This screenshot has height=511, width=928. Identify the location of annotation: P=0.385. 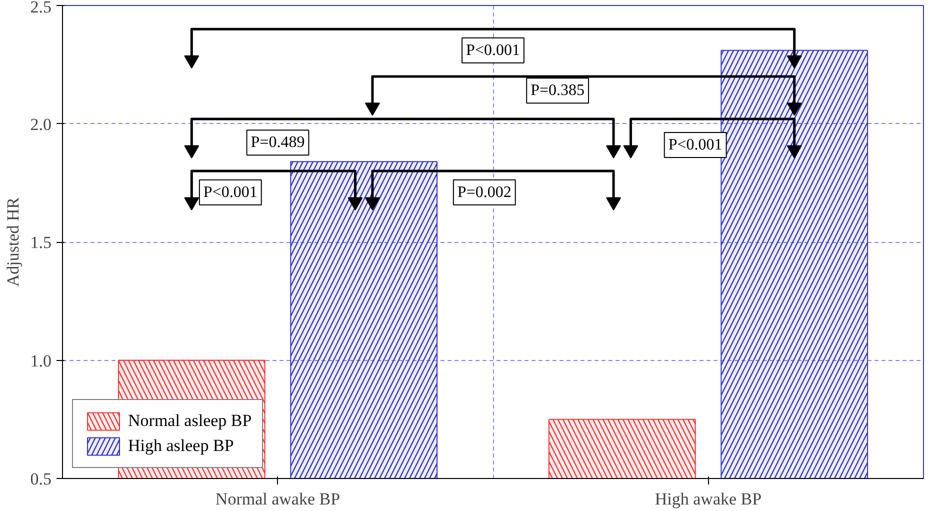
(557, 91).